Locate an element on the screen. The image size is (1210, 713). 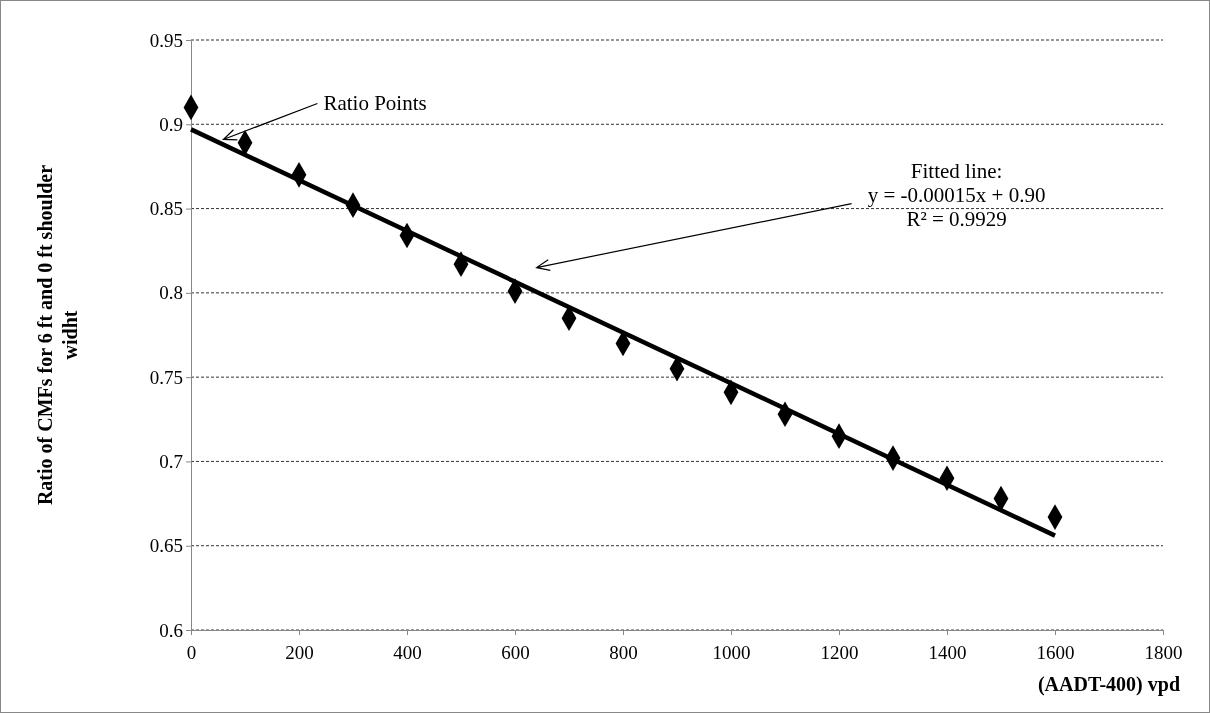
x-axis-title: (AADT-400) vpd is located at coordinates (1108, 684).